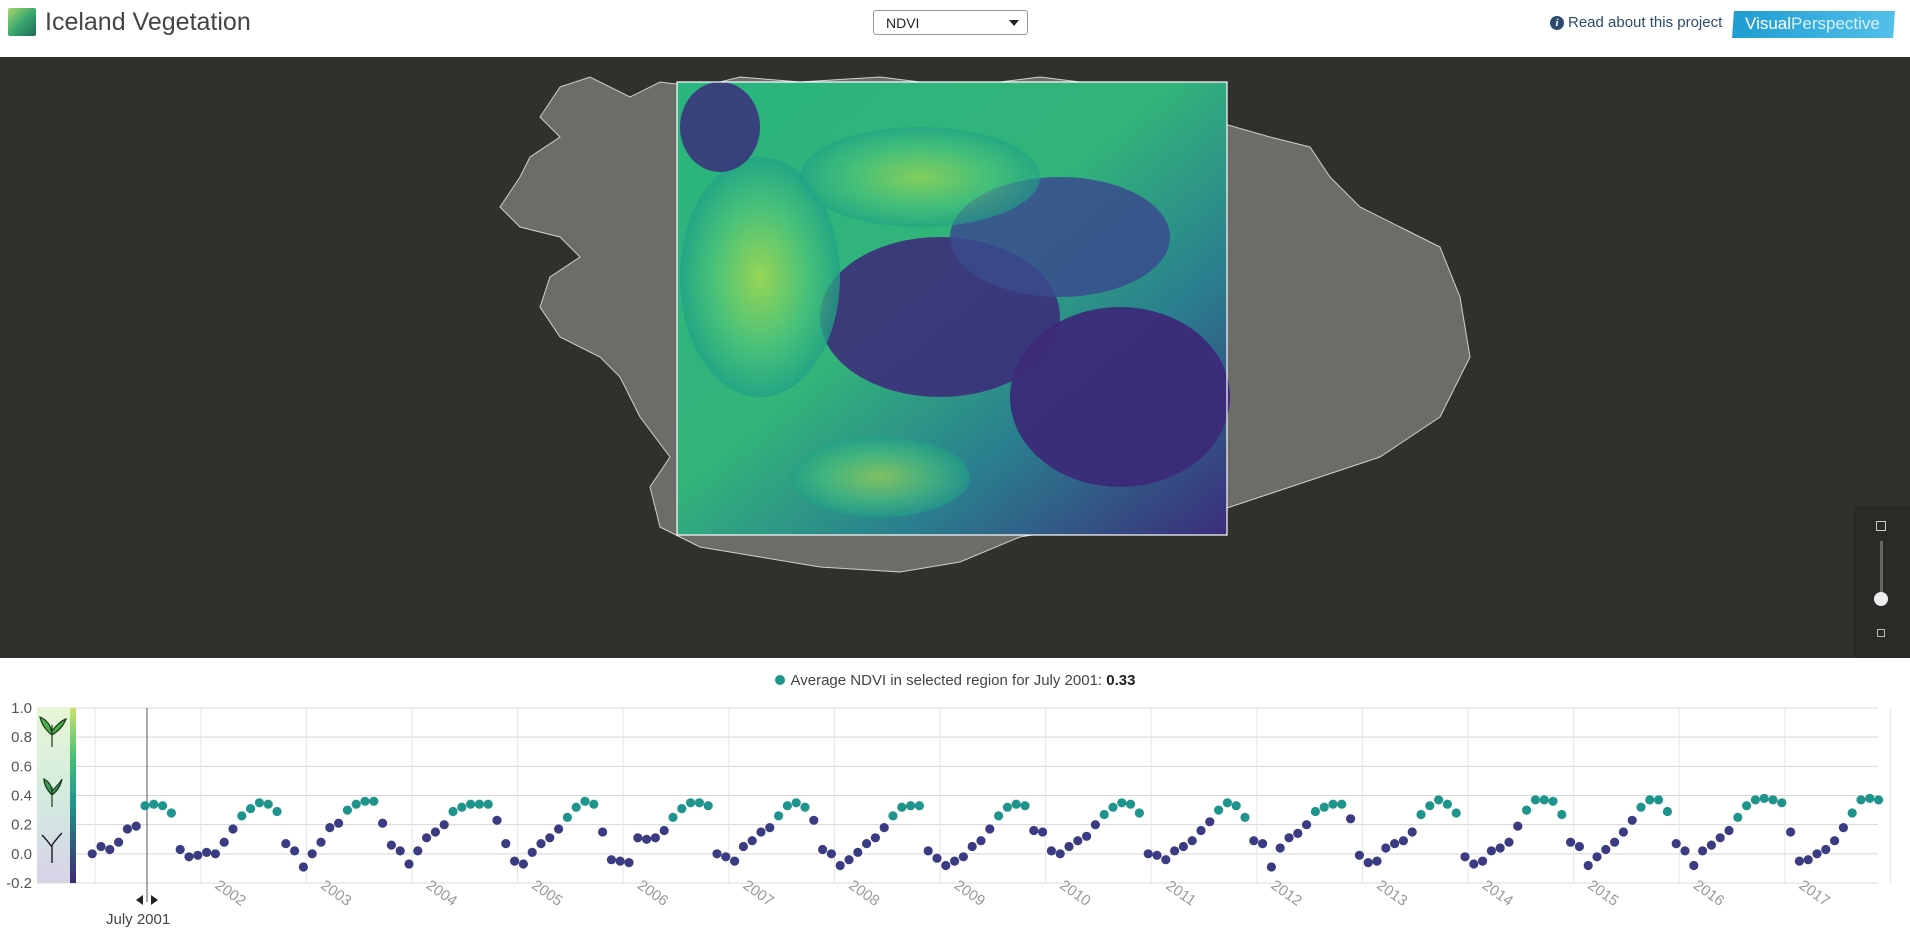 This screenshot has width=1910, height=940. I want to click on layer-select: NDVI, so click(950, 22).